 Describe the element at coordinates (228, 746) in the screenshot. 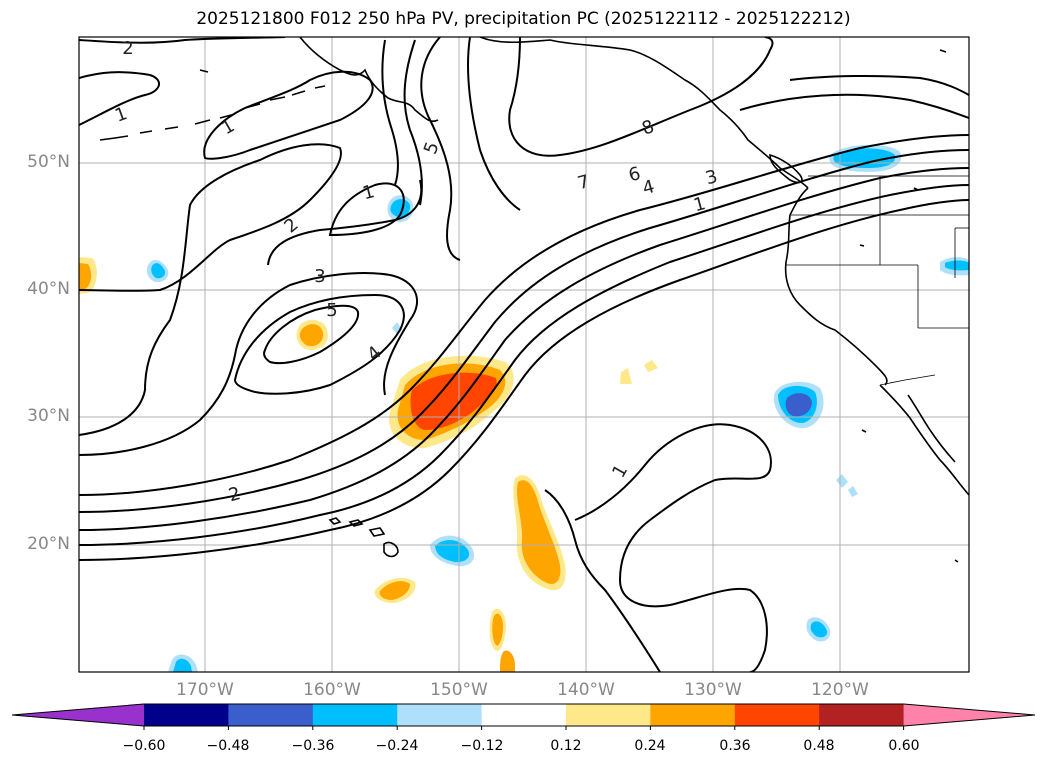

I see `colorbar-tick: −0.48` at that location.